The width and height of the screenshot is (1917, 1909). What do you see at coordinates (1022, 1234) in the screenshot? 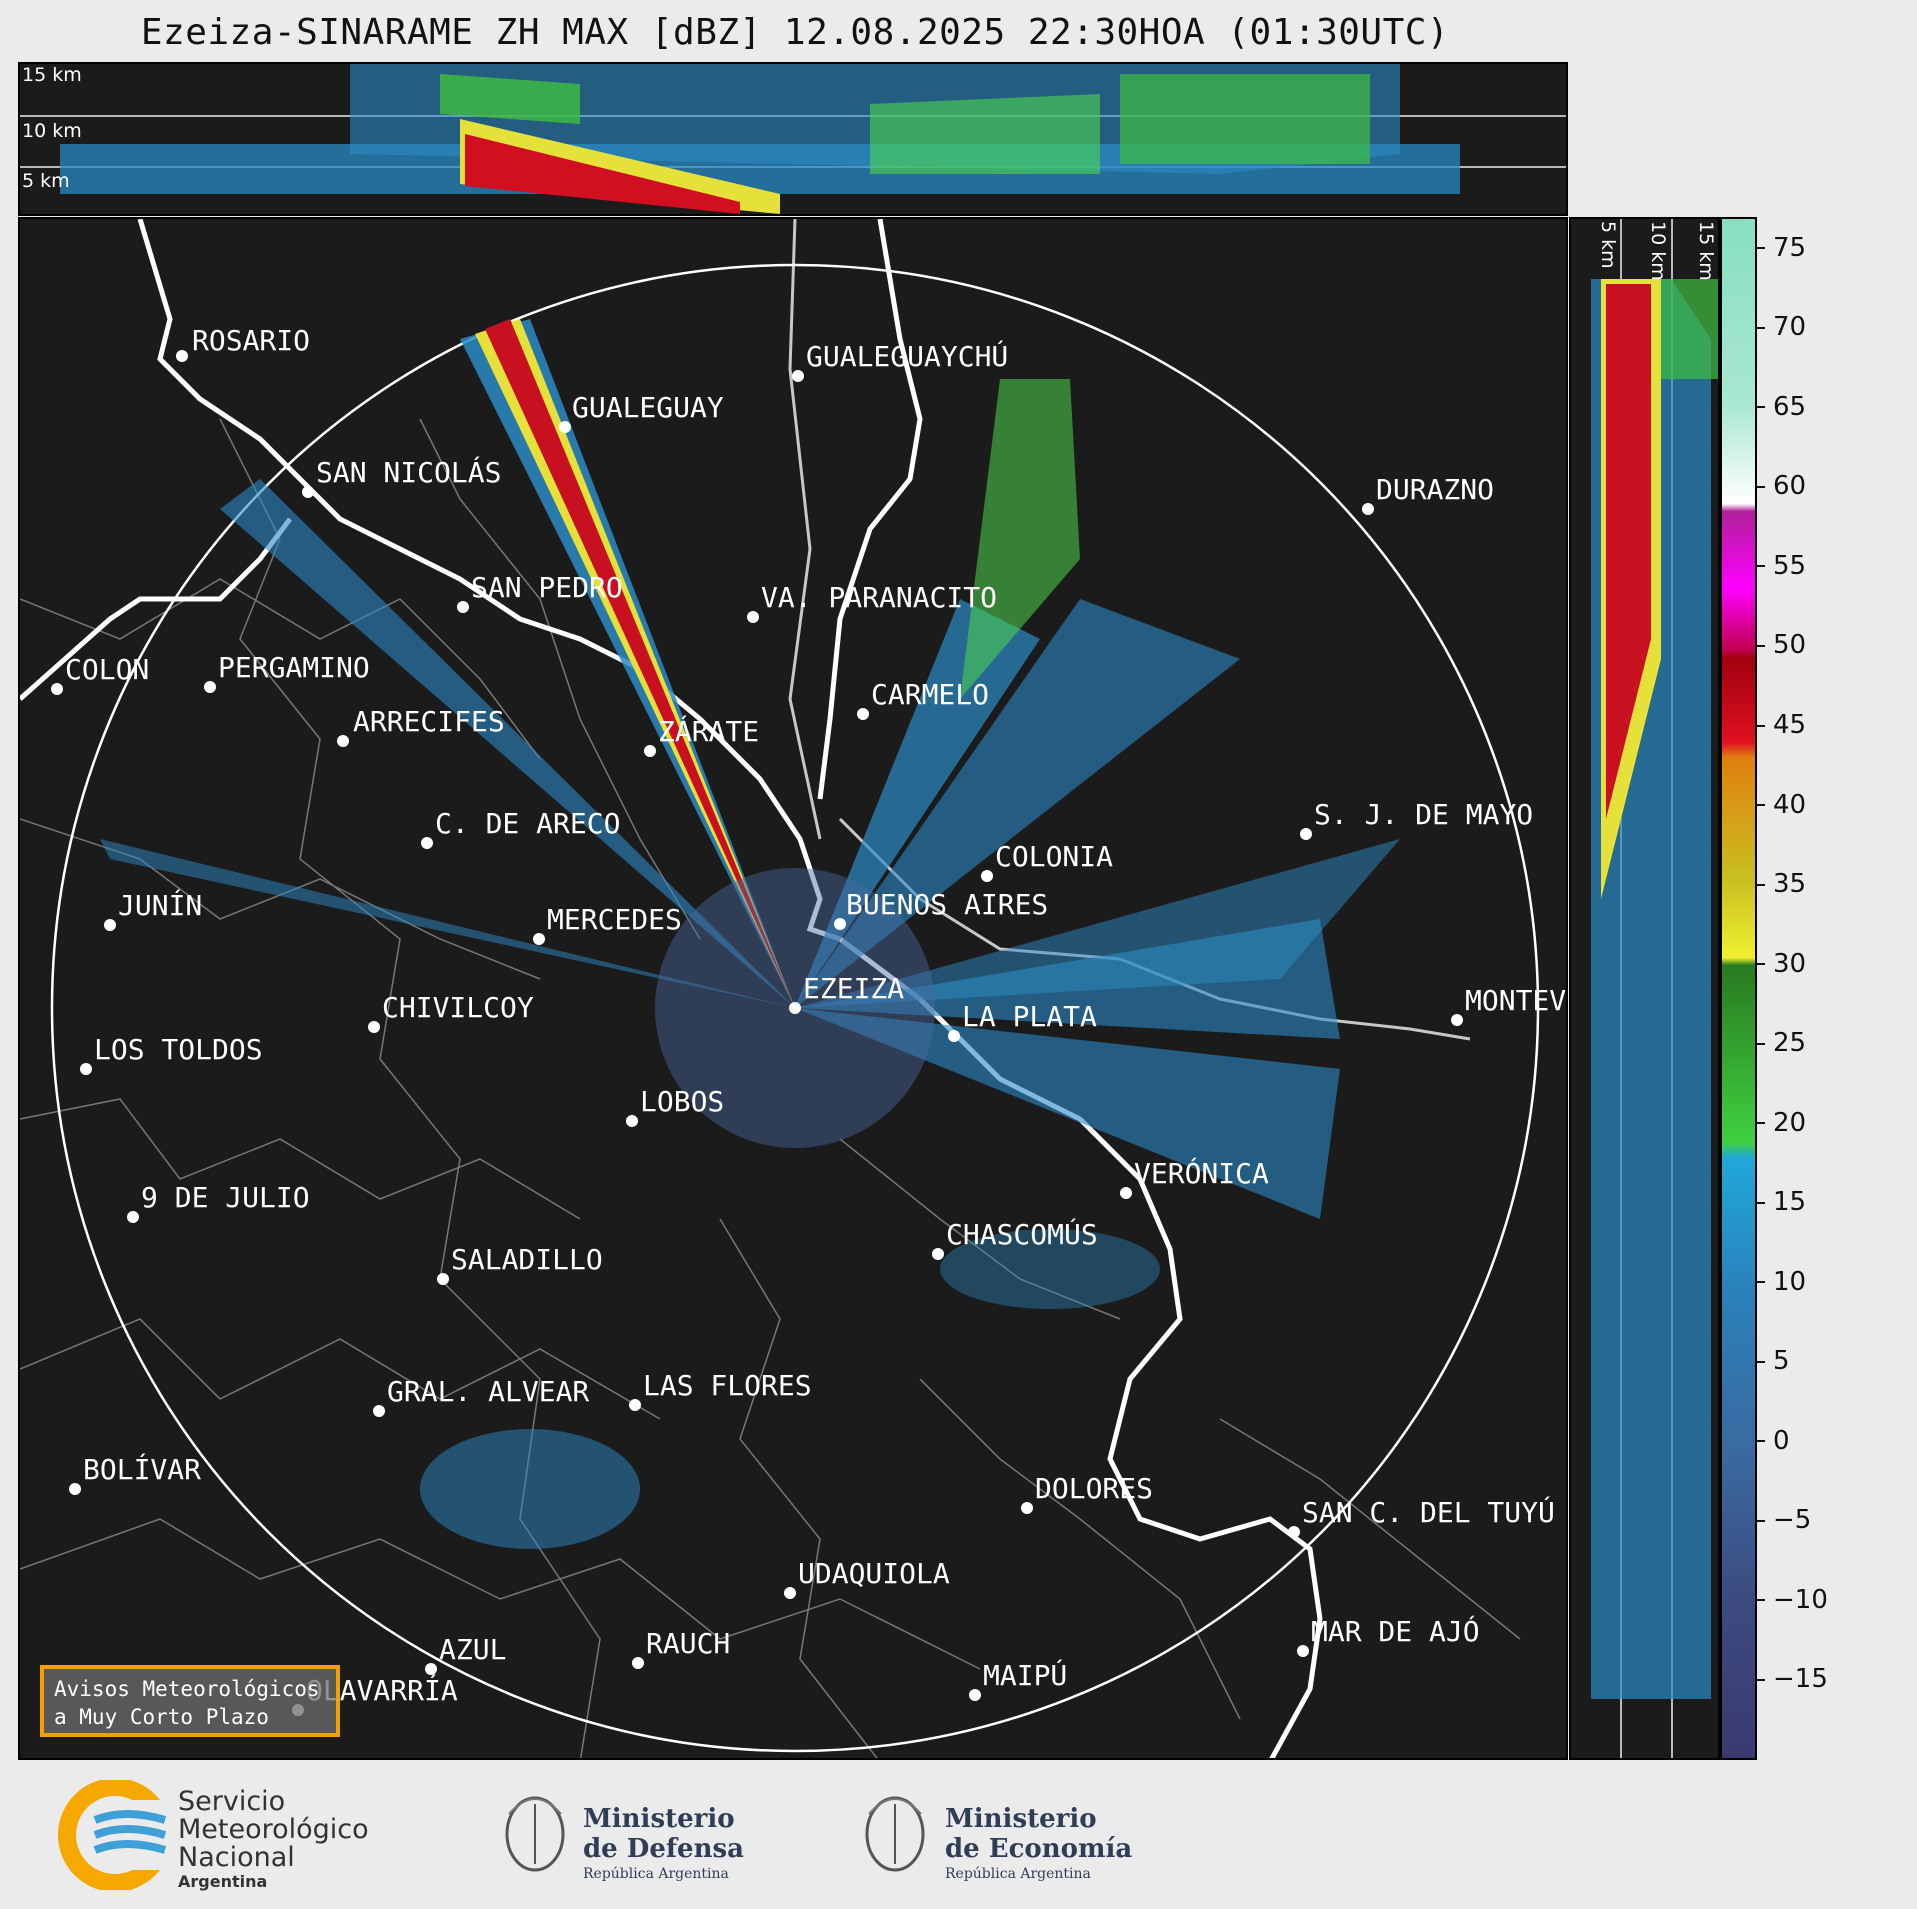
I see `city-label-chascomus: CHASCOMÚS` at bounding box center [1022, 1234].